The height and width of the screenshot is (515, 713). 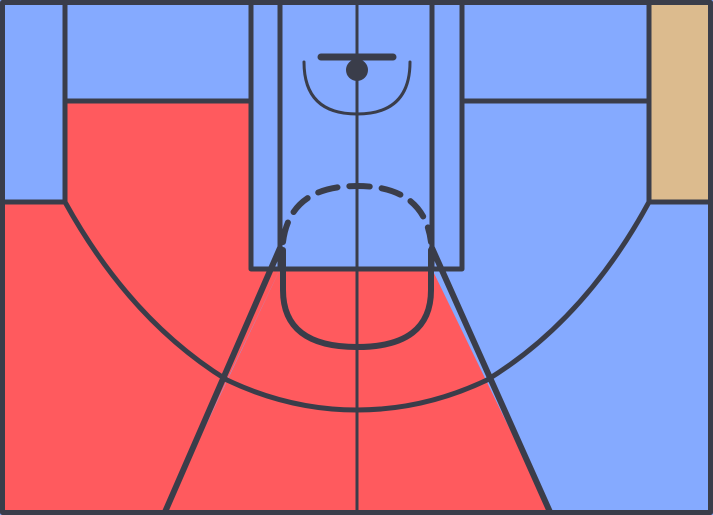 What do you see at coordinates (222, 380) in the screenshot?
I see `left-lane-diagonal` at bounding box center [222, 380].